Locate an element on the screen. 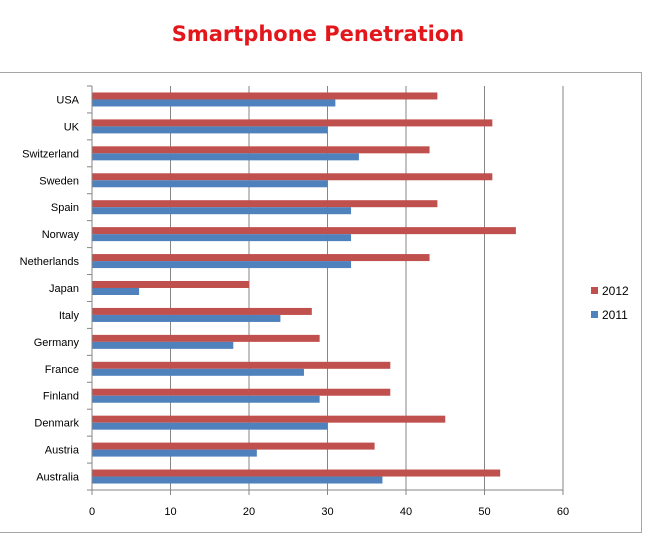  bar-2011-italy is located at coordinates (186, 318).